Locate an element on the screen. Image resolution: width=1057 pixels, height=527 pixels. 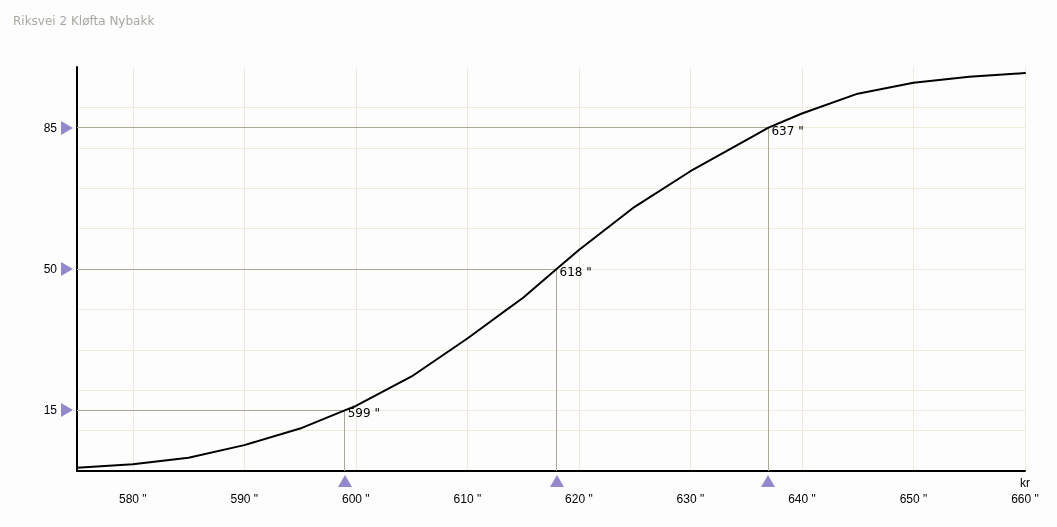
ref-line-label: 618 " is located at coordinates (575, 272).